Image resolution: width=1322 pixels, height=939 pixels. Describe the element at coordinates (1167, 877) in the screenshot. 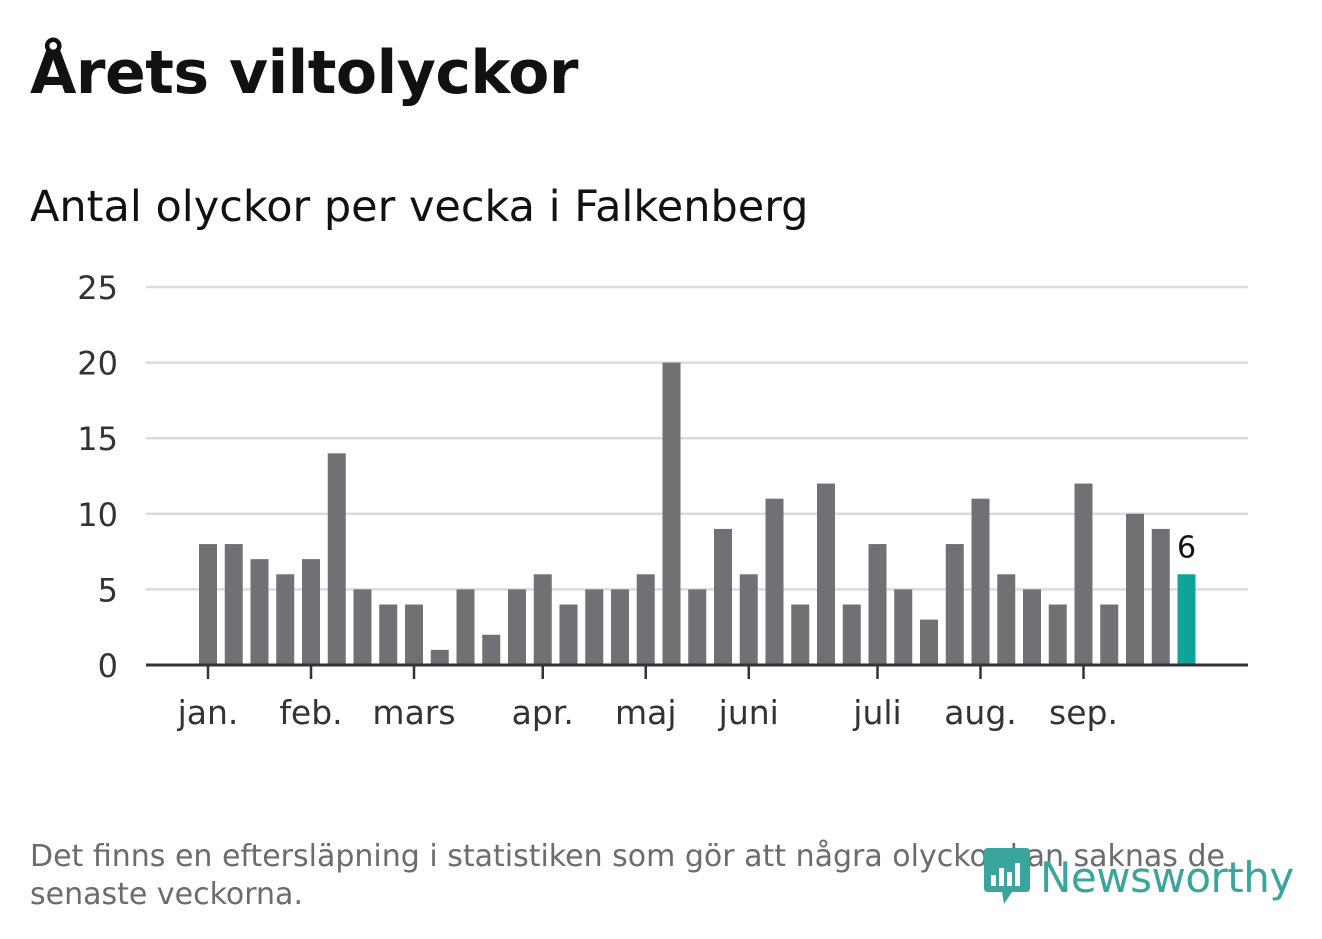

I see `logo-text: Newsworthy` at that location.